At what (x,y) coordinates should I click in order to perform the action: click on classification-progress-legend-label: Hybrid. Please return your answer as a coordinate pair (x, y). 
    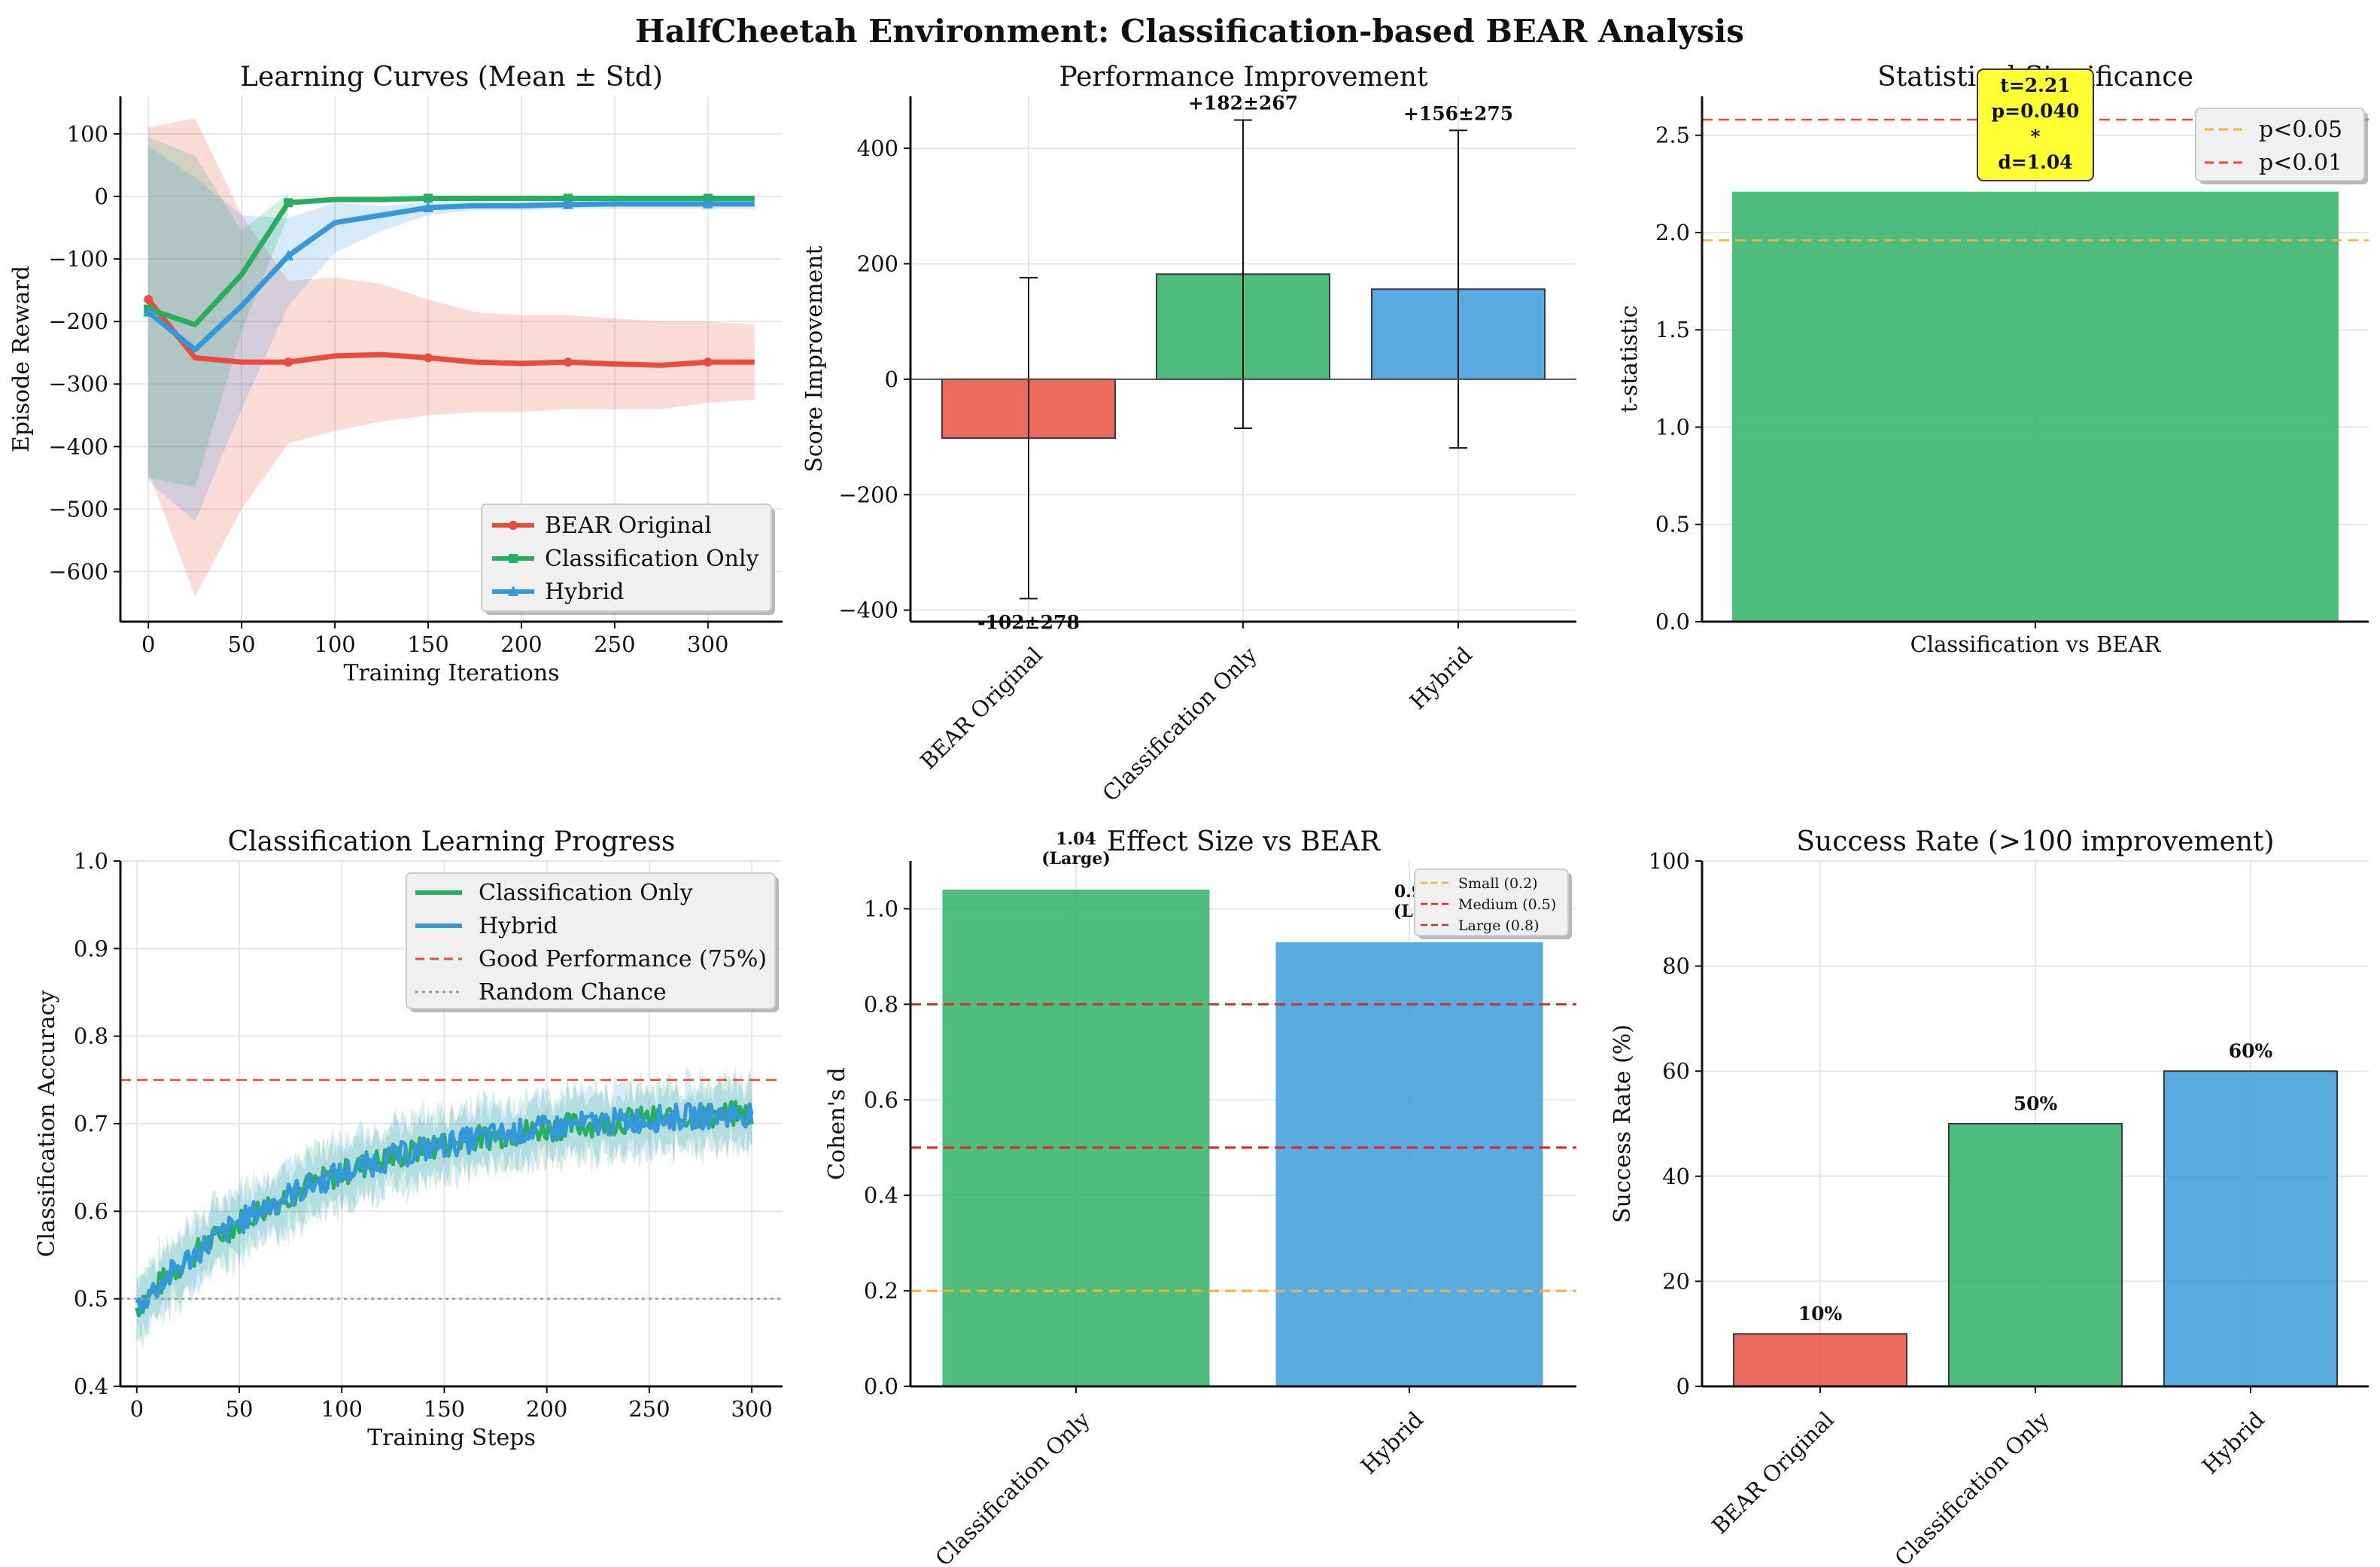
    Looking at the image, I should click on (518, 926).